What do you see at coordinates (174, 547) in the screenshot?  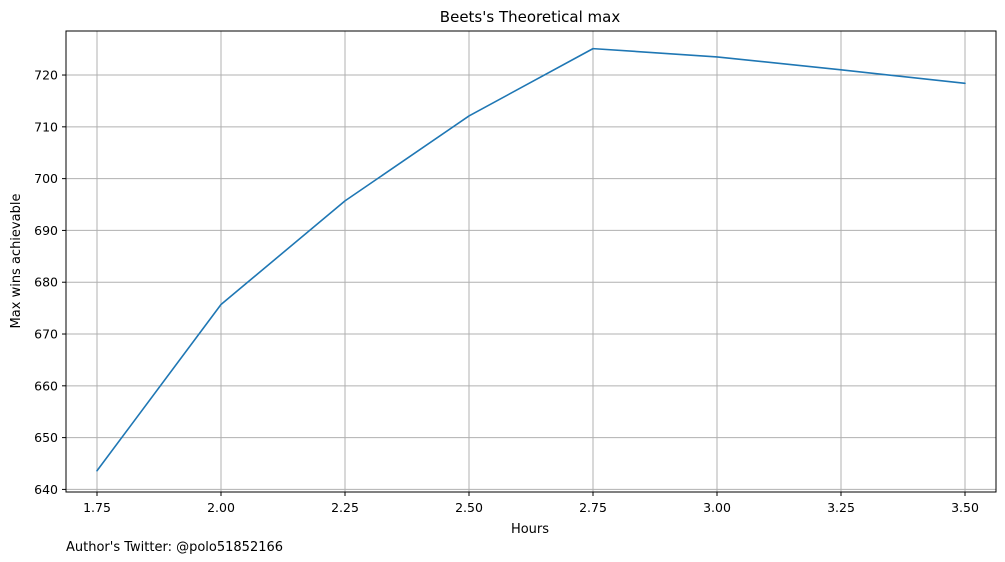 I see `author-footnote: Author's Twitter: @polo51852166` at bounding box center [174, 547].